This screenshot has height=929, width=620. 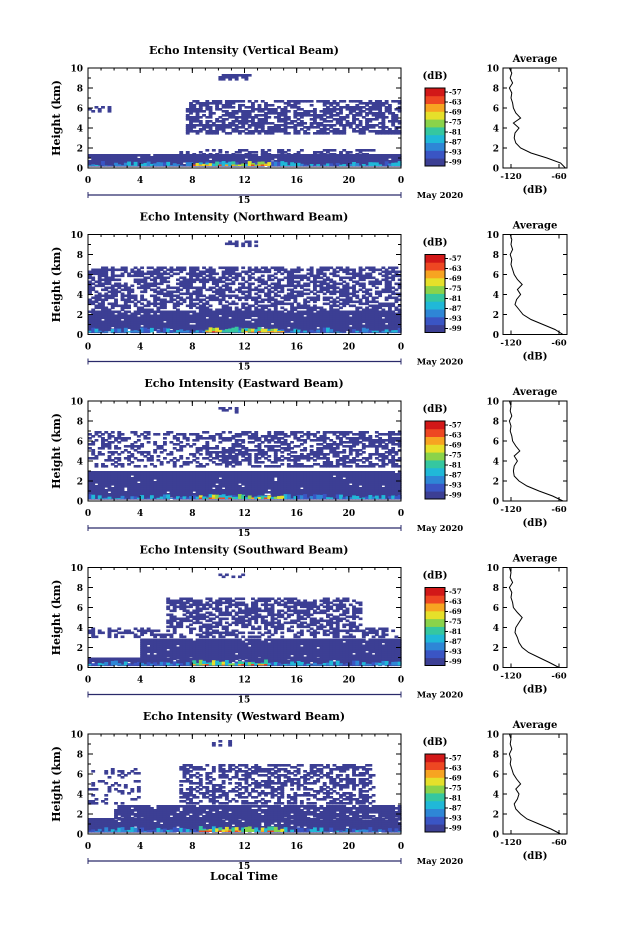 I want to click on average-y-tick-label: 10, so click(x=492, y=70).